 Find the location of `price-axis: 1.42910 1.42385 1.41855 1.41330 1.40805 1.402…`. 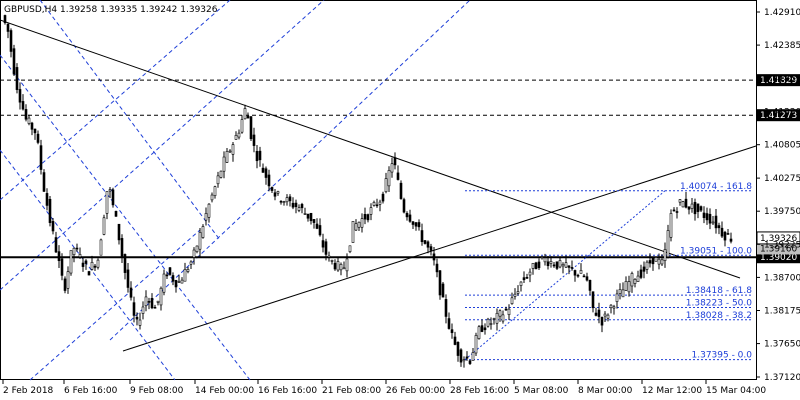

price-axis: 1.42910 1.42385 1.41855 1.41330 1.40805 1.402… is located at coordinates (778, 195).